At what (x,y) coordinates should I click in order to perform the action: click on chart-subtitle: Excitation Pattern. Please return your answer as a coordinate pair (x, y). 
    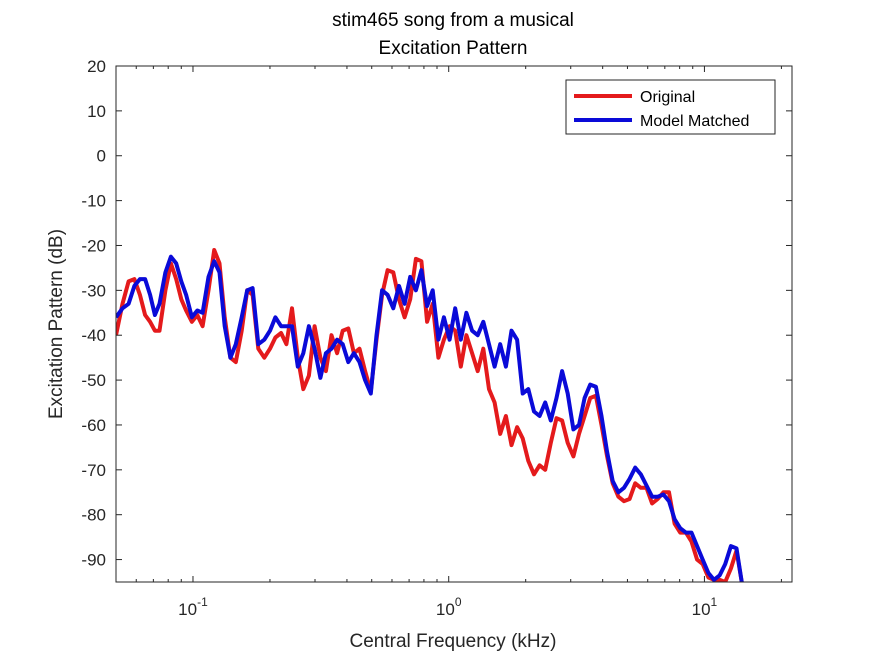
    Looking at the image, I should click on (453, 48).